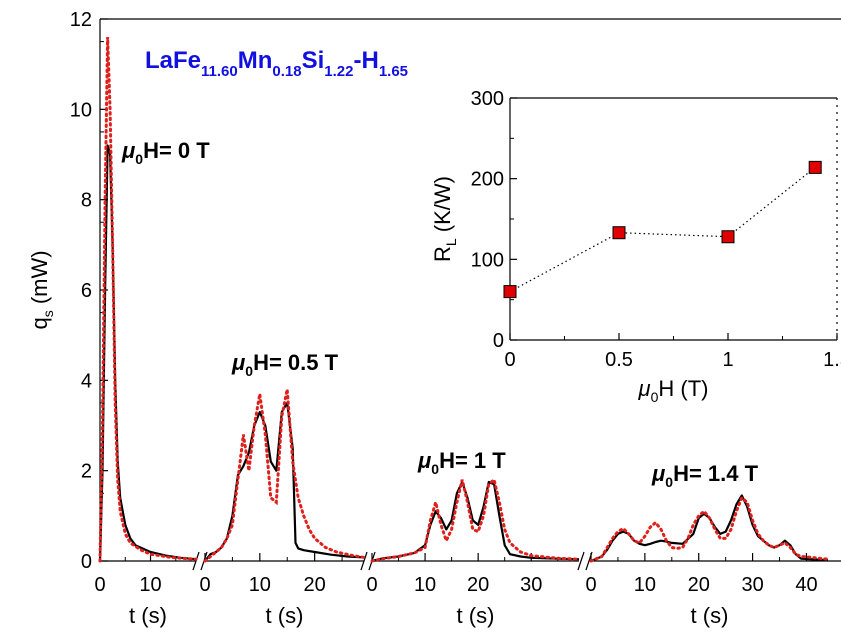  I want to click on y-axis-label: qs (mW), so click(41, 289).